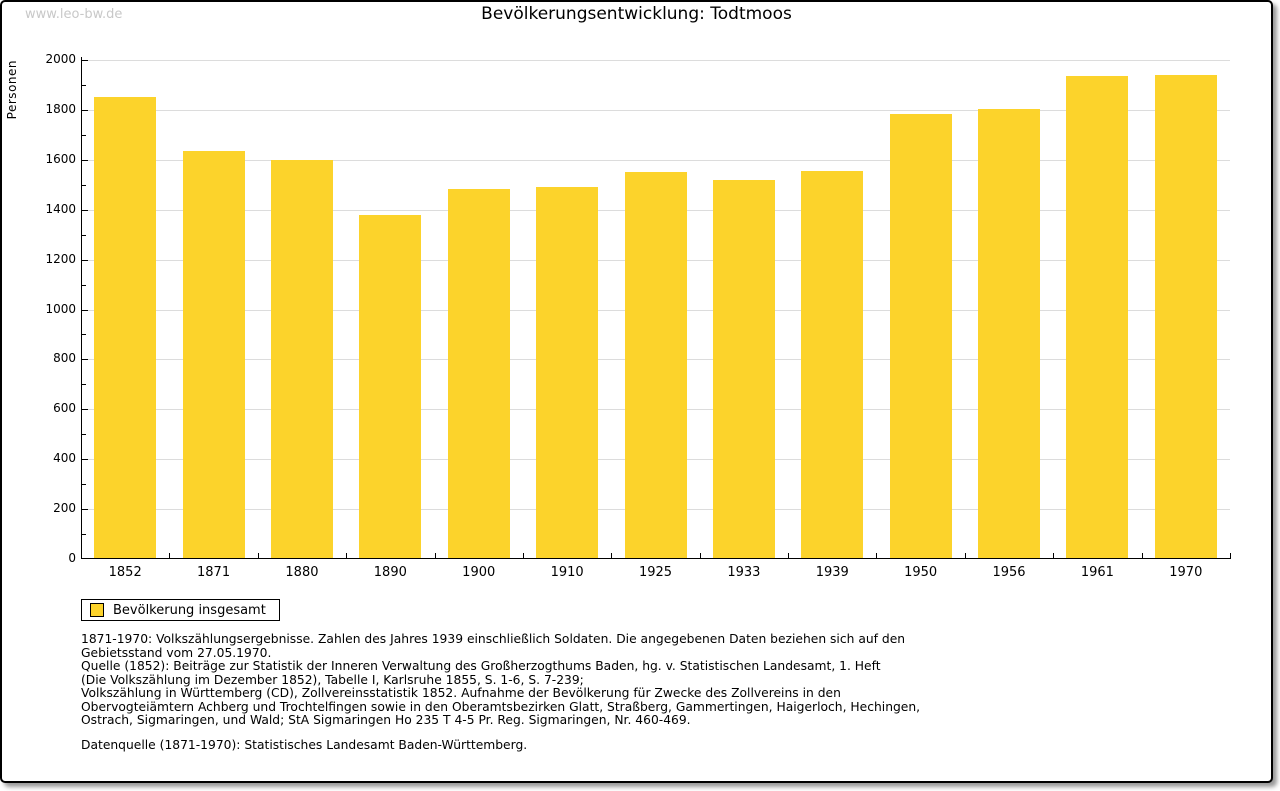 The image size is (1280, 791). Describe the element at coordinates (1097, 572) in the screenshot. I see `x-tick-label: 1961` at that location.